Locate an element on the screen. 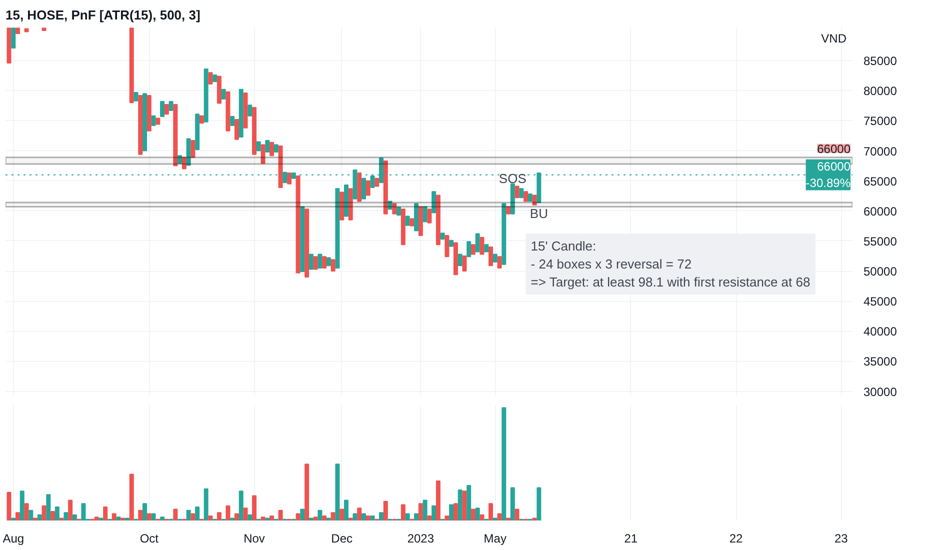  y-axis-title: VND is located at coordinates (834, 39).